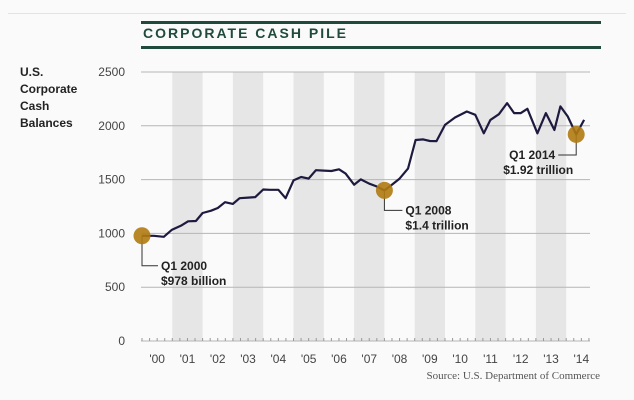 The width and height of the screenshot is (634, 400). What do you see at coordinates (339, 359) in the screenshot?
I see `x-tick-label: '06` at bounding box center [339, 359].